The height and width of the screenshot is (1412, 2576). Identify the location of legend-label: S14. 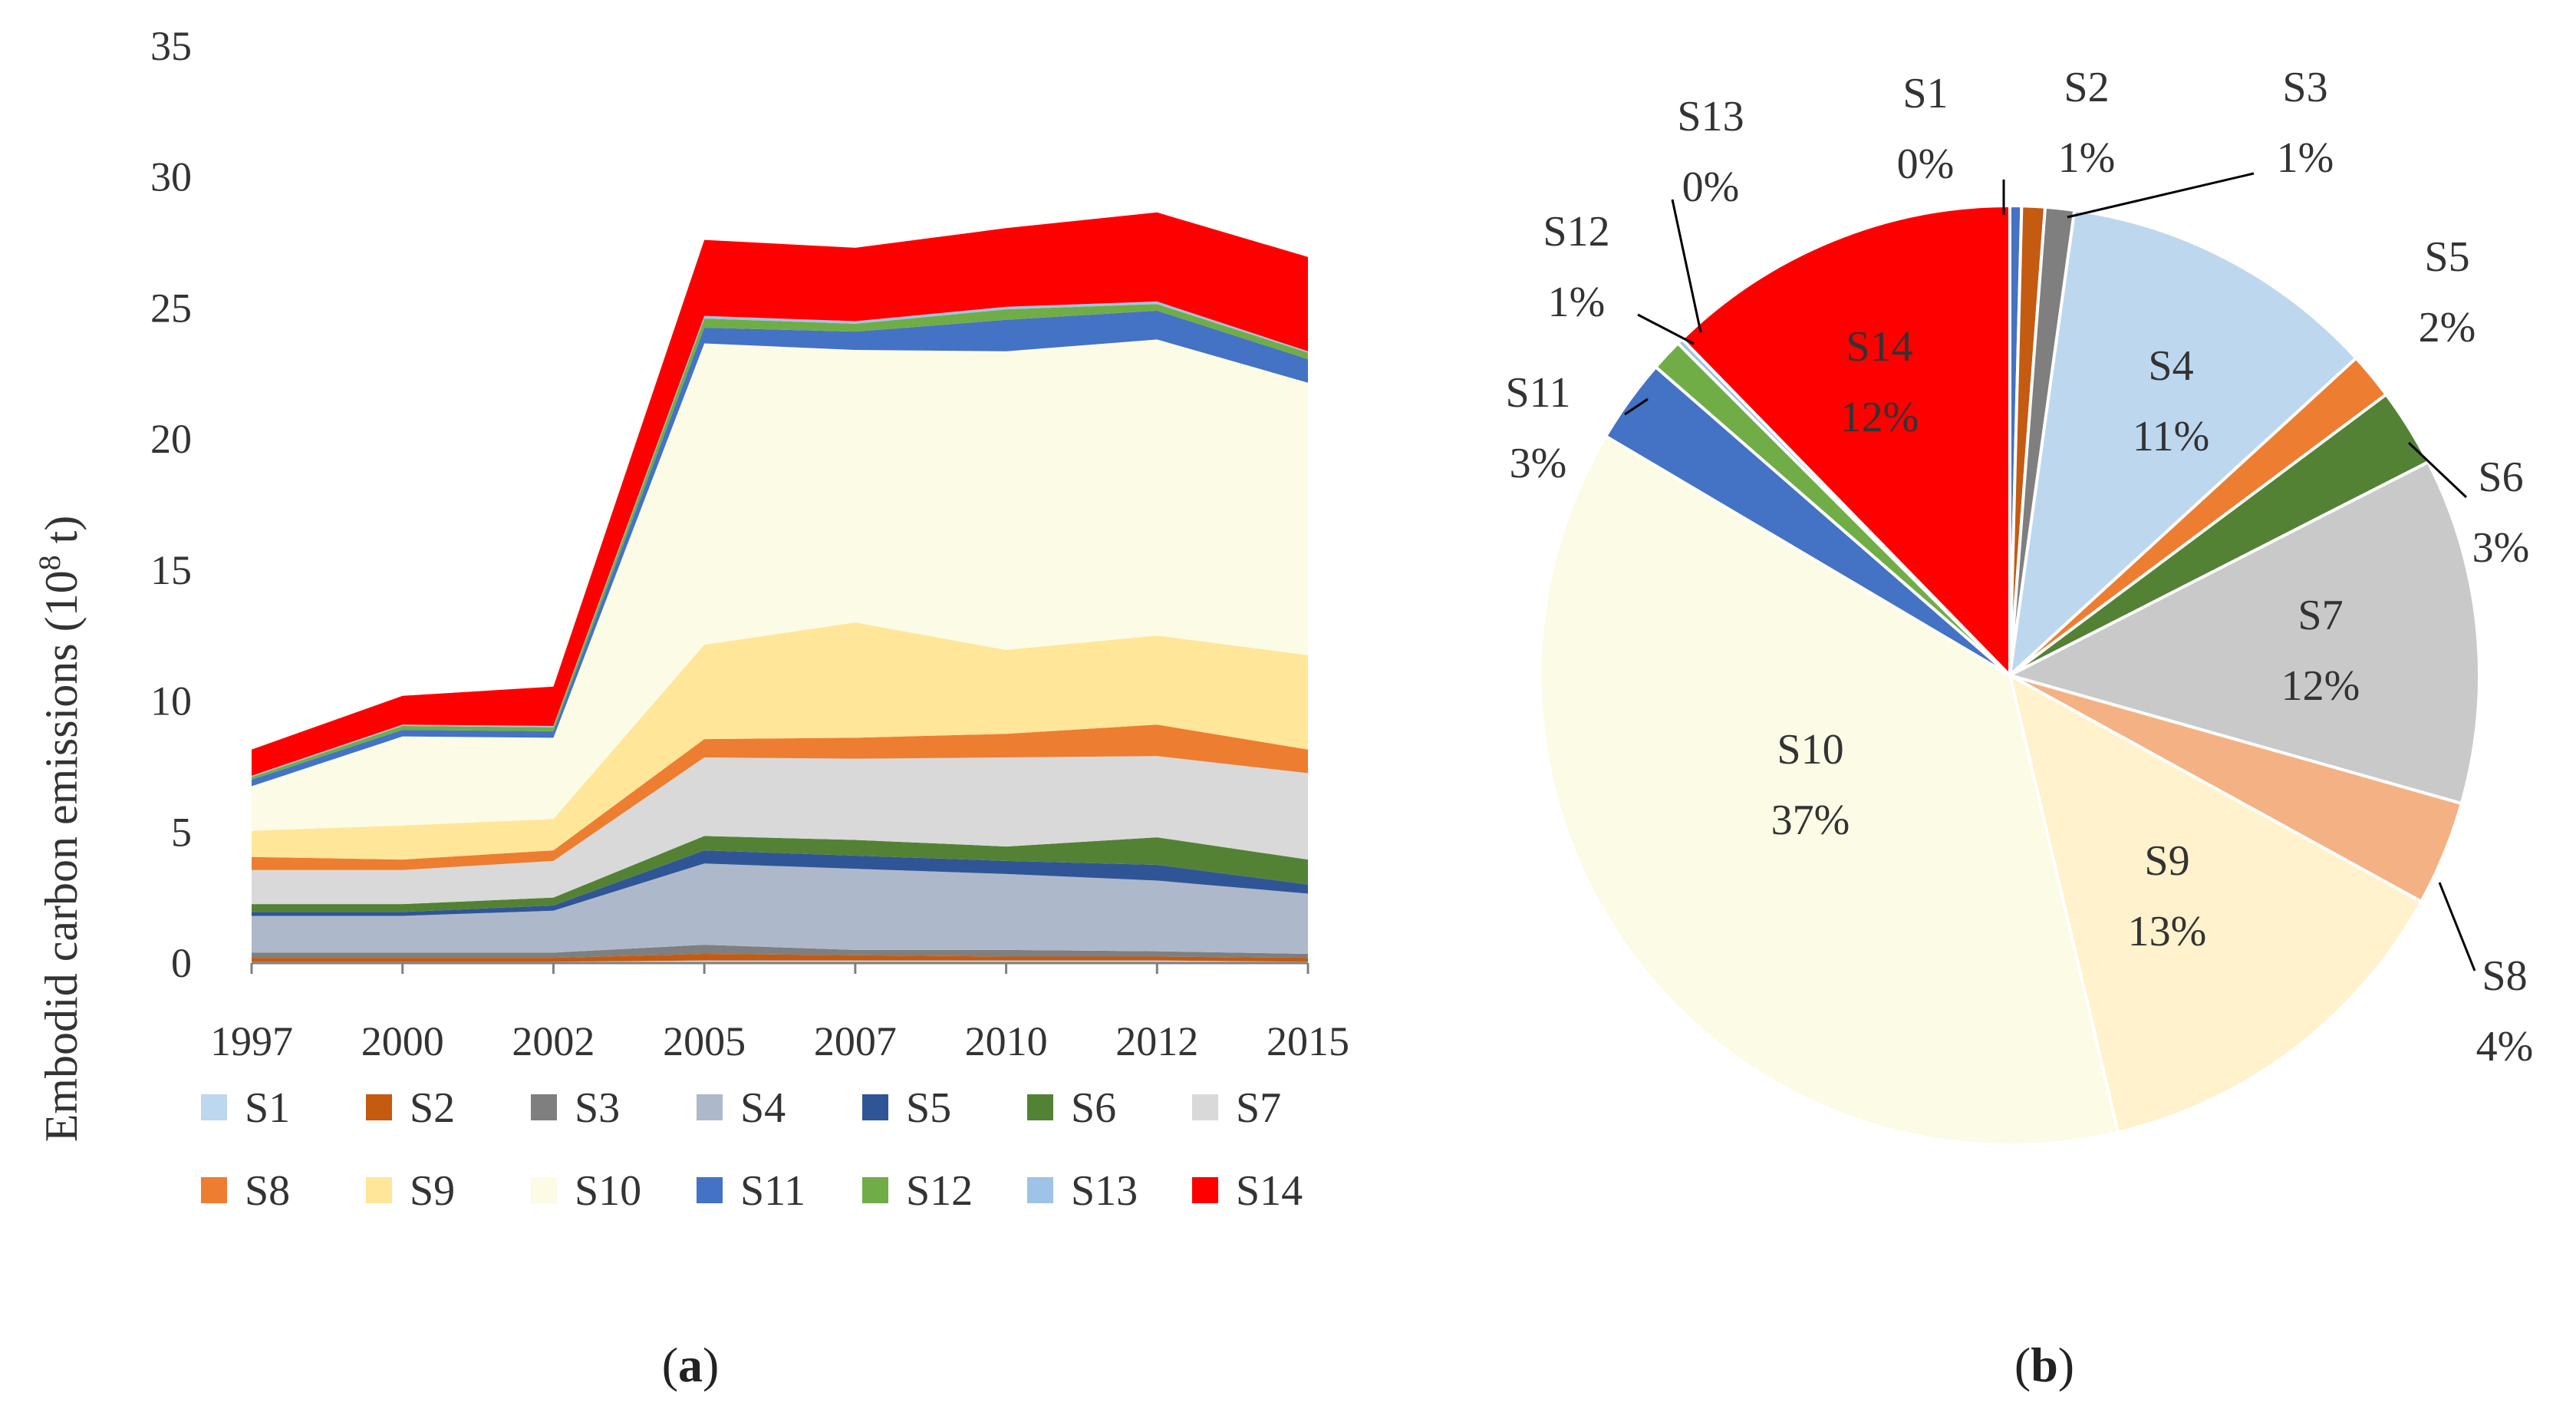
(1269, 1191).